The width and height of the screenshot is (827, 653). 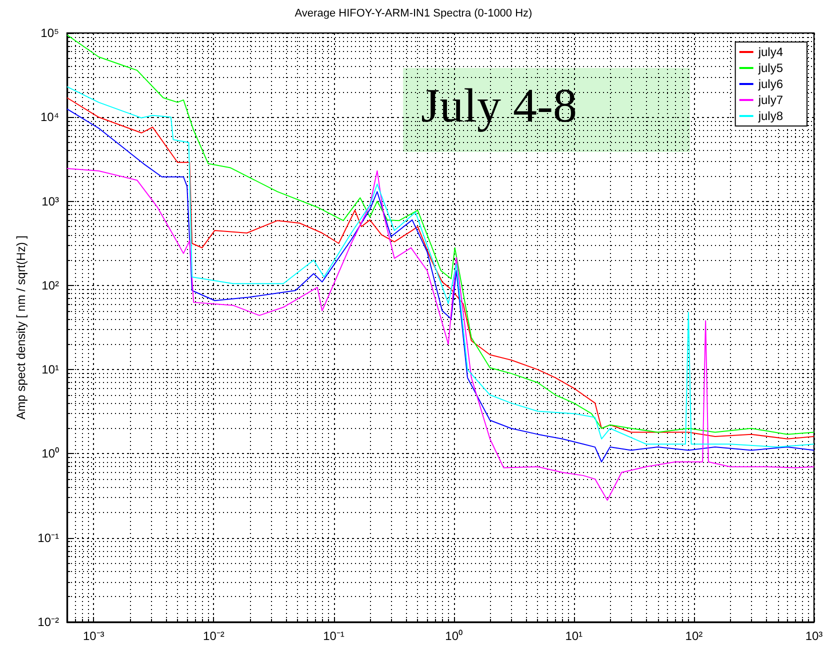 What do you see at coordinates (333, 636) in the screenshot?
I see `x-tick-label: 10⁻¹` at bounding box center [333, 636].